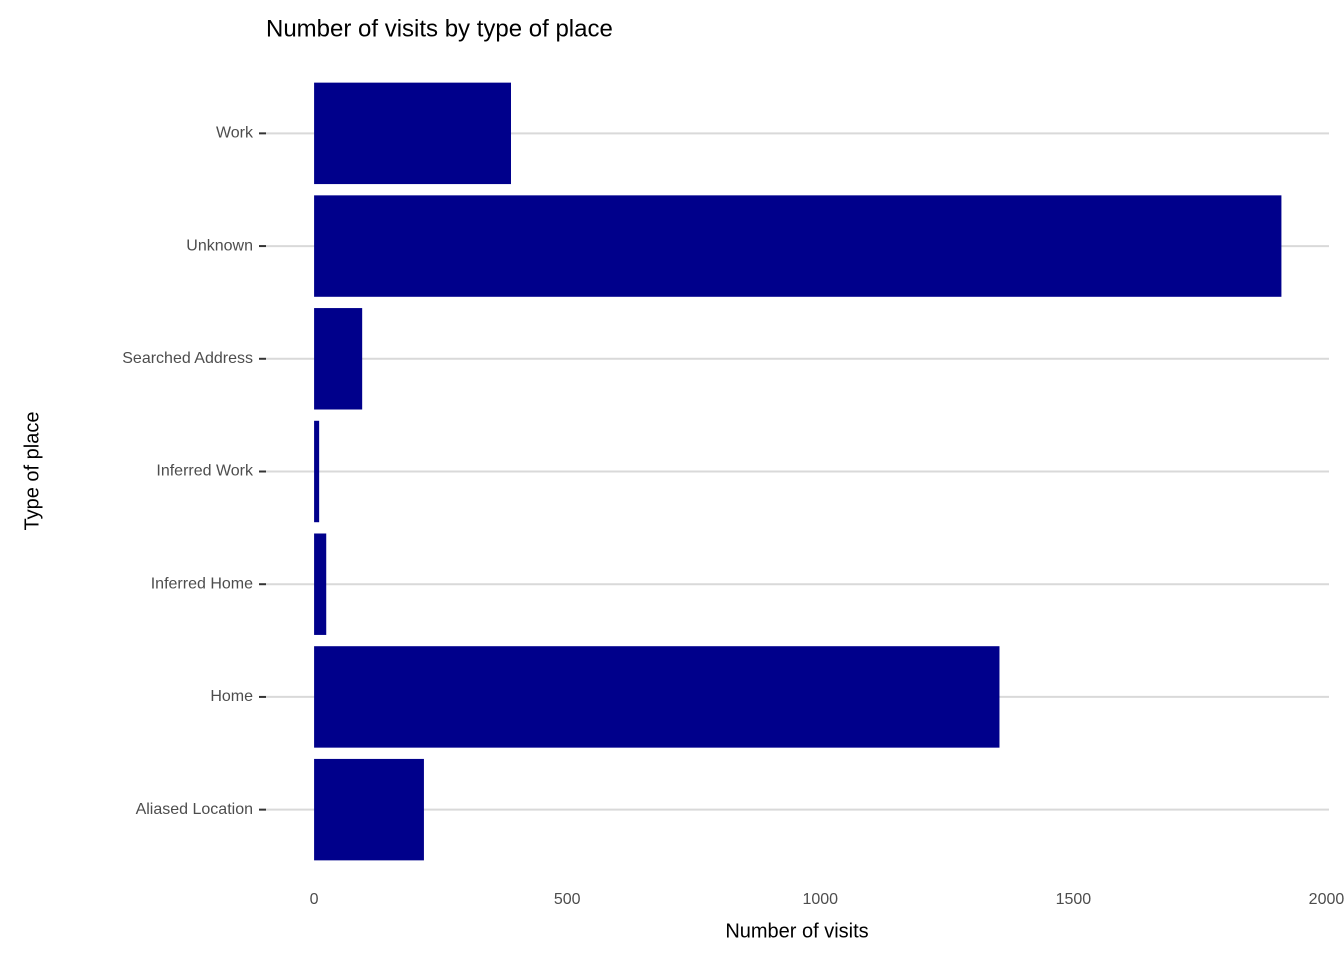 The width and height of the screenshot is (1344, 960). What do you see at coordinates (1074, 899) in the screenshot?
I see `x-tick-label: 1500` at bounding box center [1074, 899].